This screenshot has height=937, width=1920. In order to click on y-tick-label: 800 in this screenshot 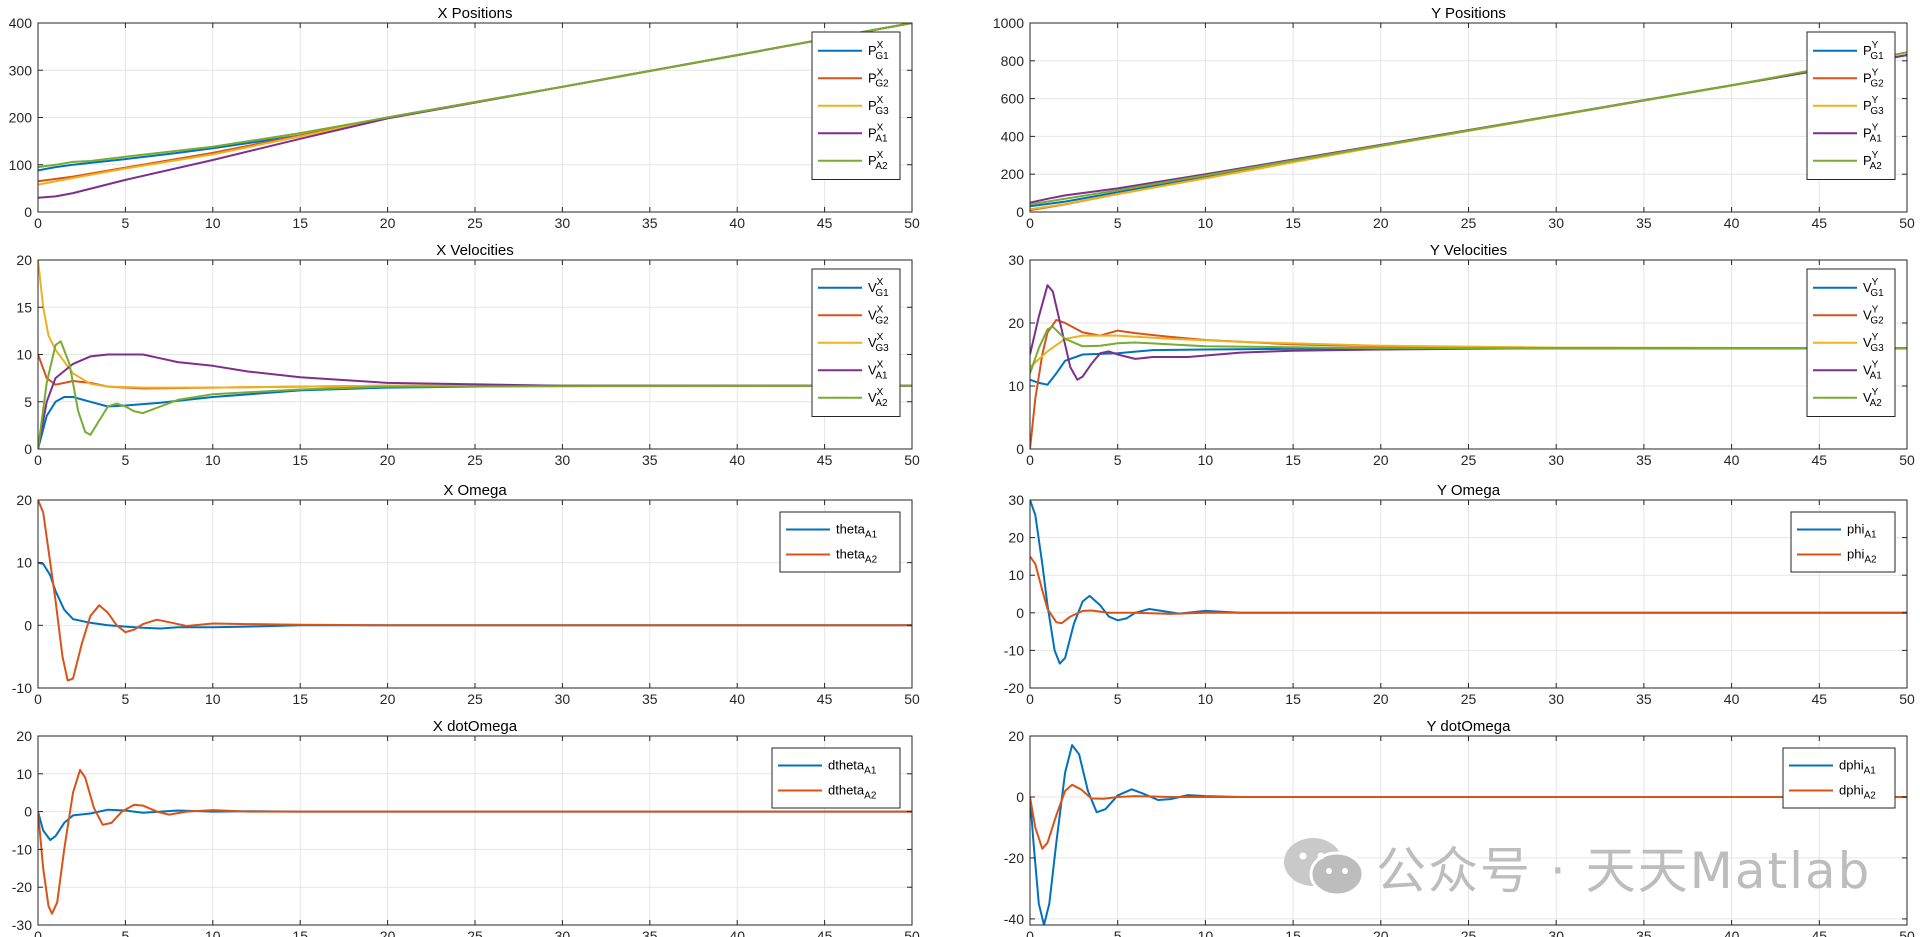, I will do `click(1013, 61)`.